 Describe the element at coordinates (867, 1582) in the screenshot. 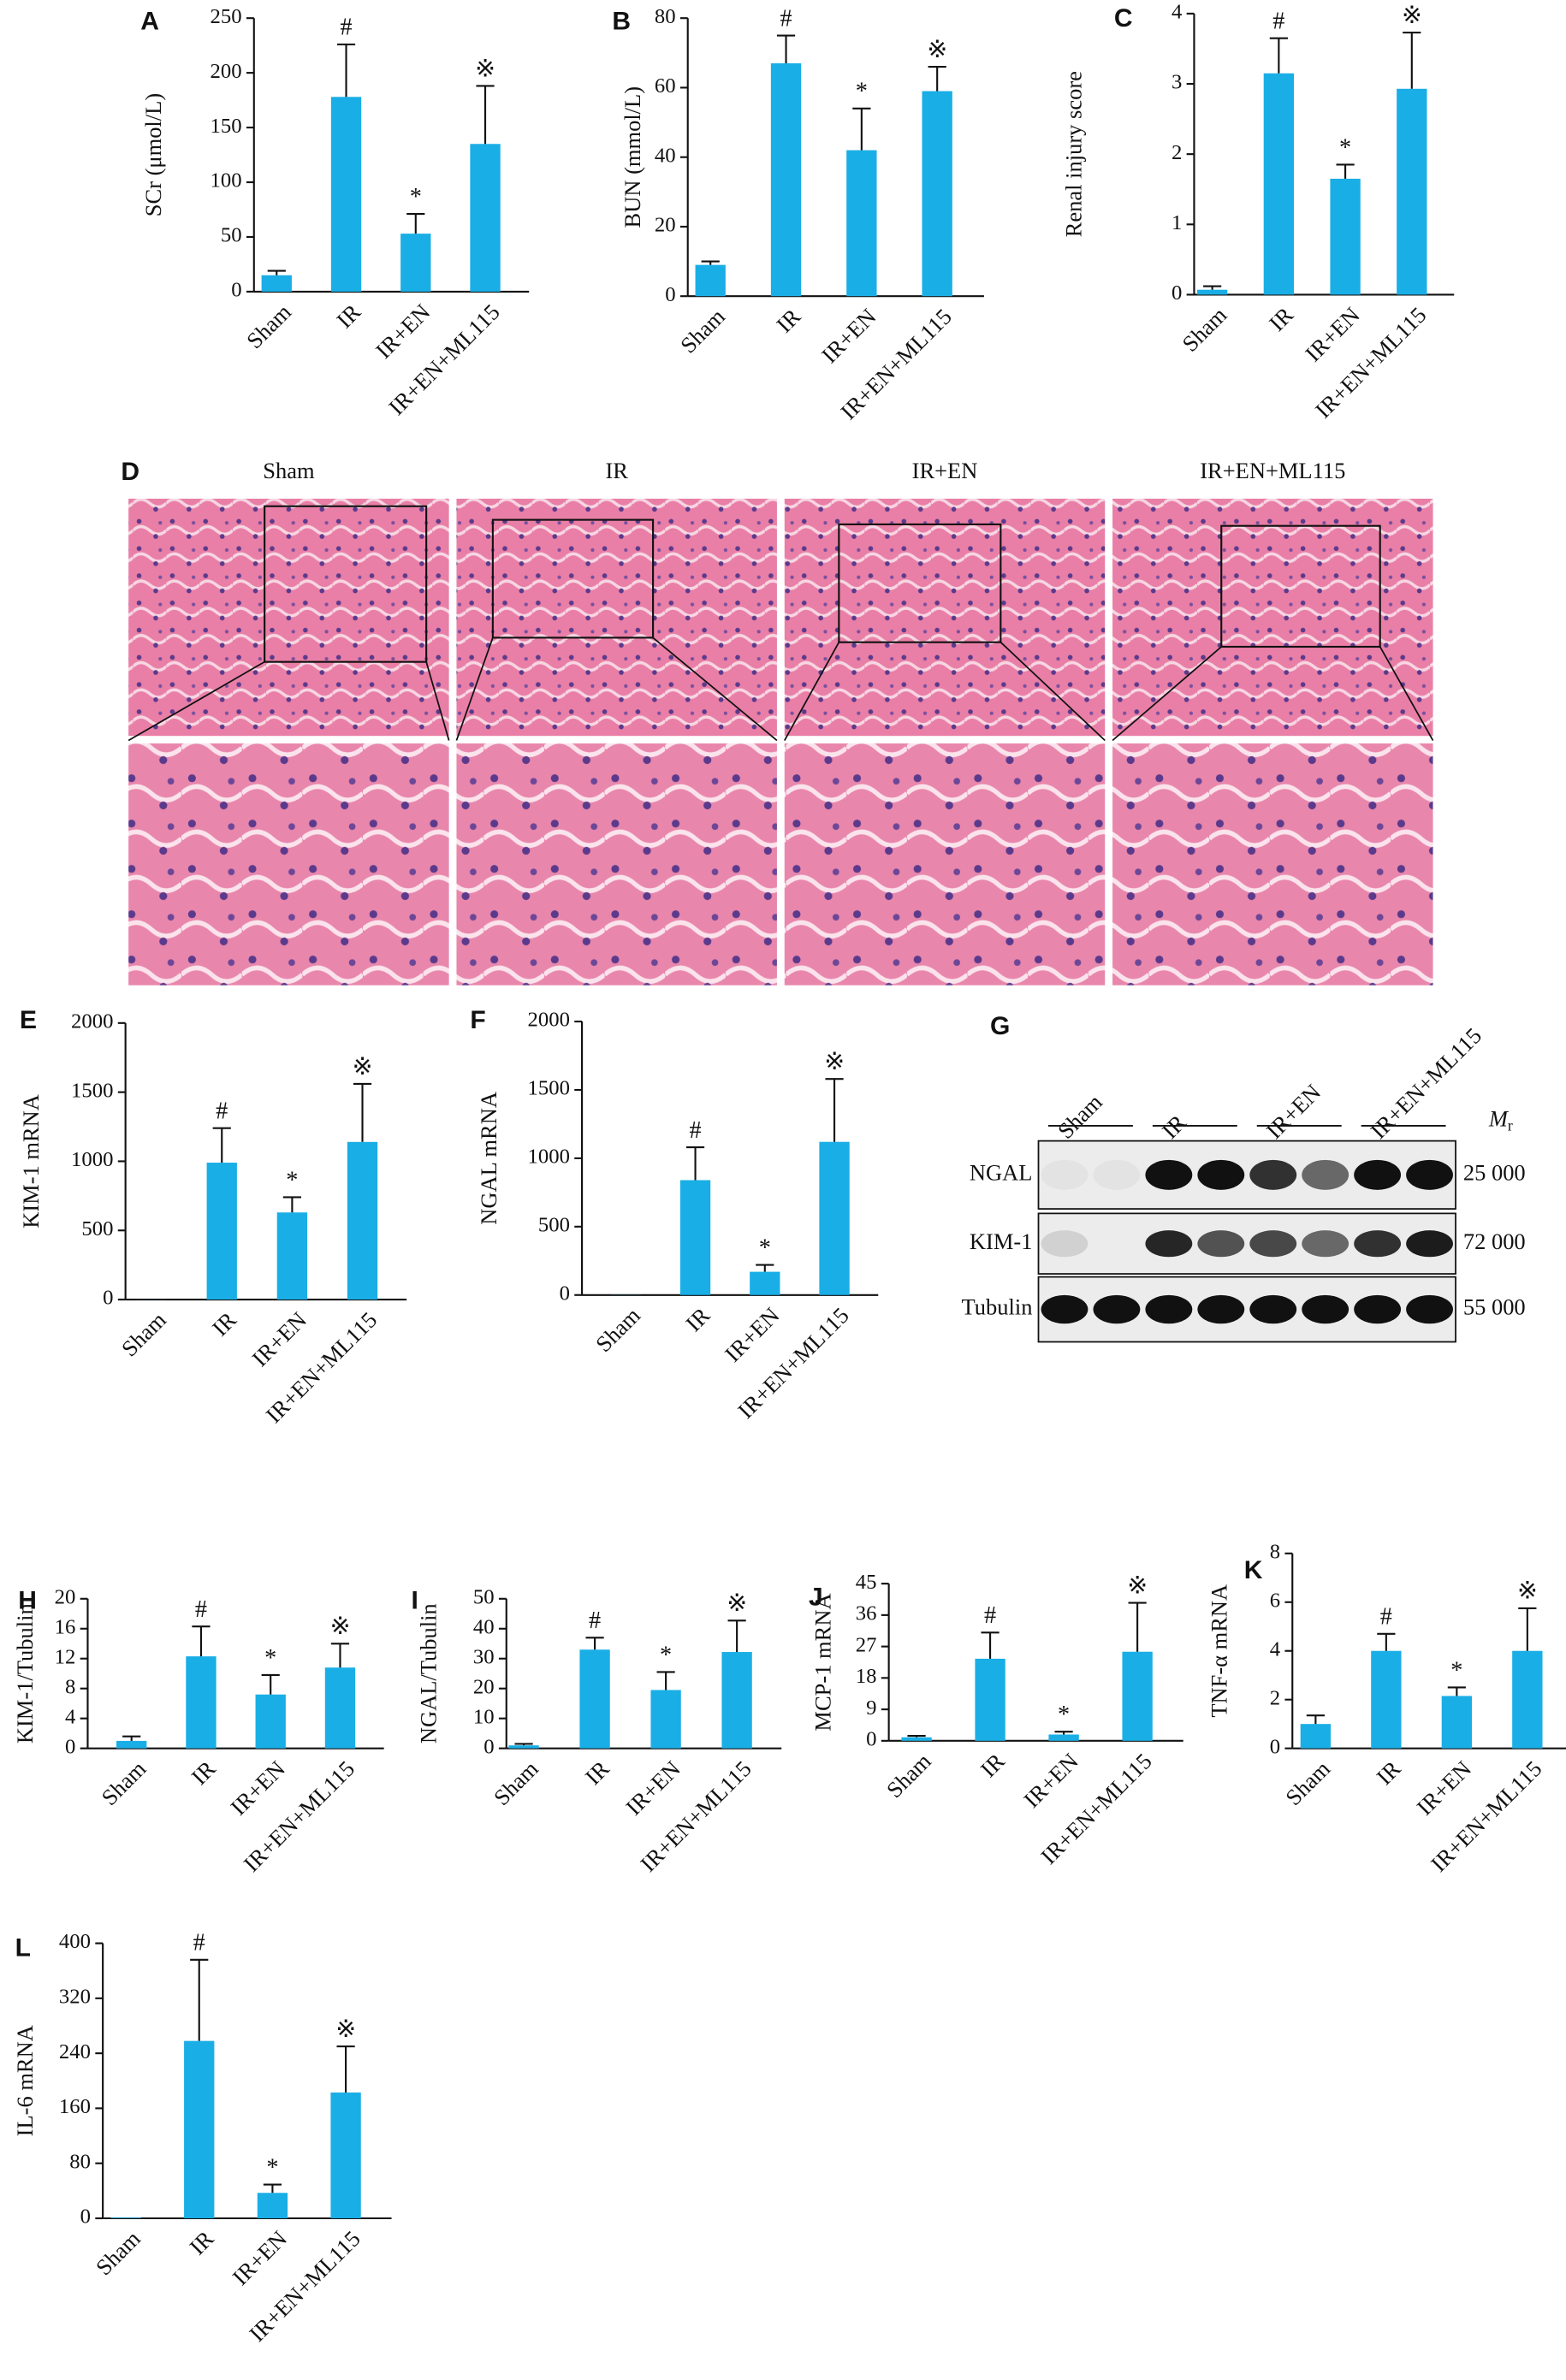

I see `y-tick-label: 45` at that location.